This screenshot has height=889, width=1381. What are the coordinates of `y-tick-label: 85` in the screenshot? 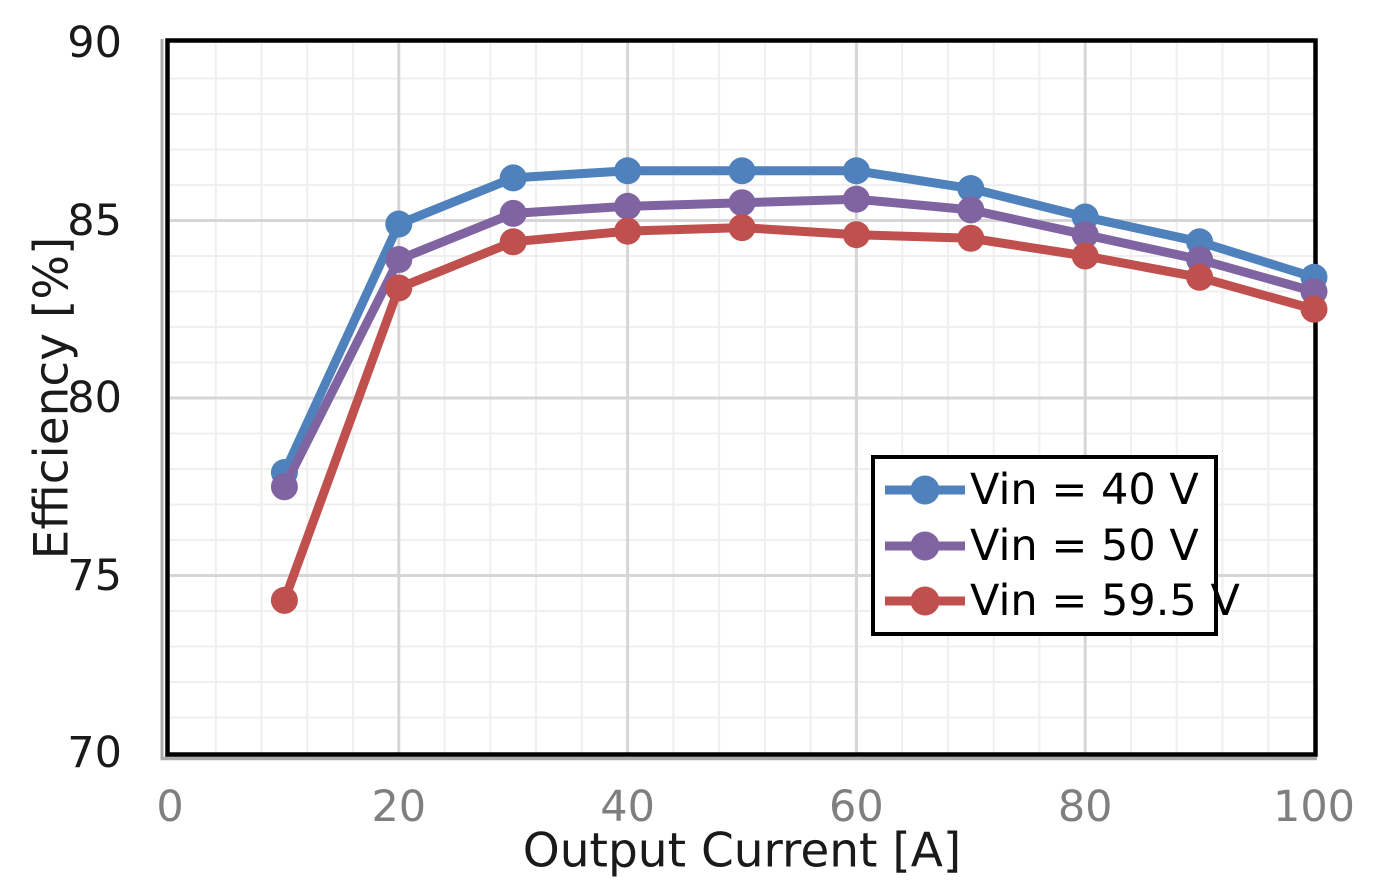 It's located at (94, 220).